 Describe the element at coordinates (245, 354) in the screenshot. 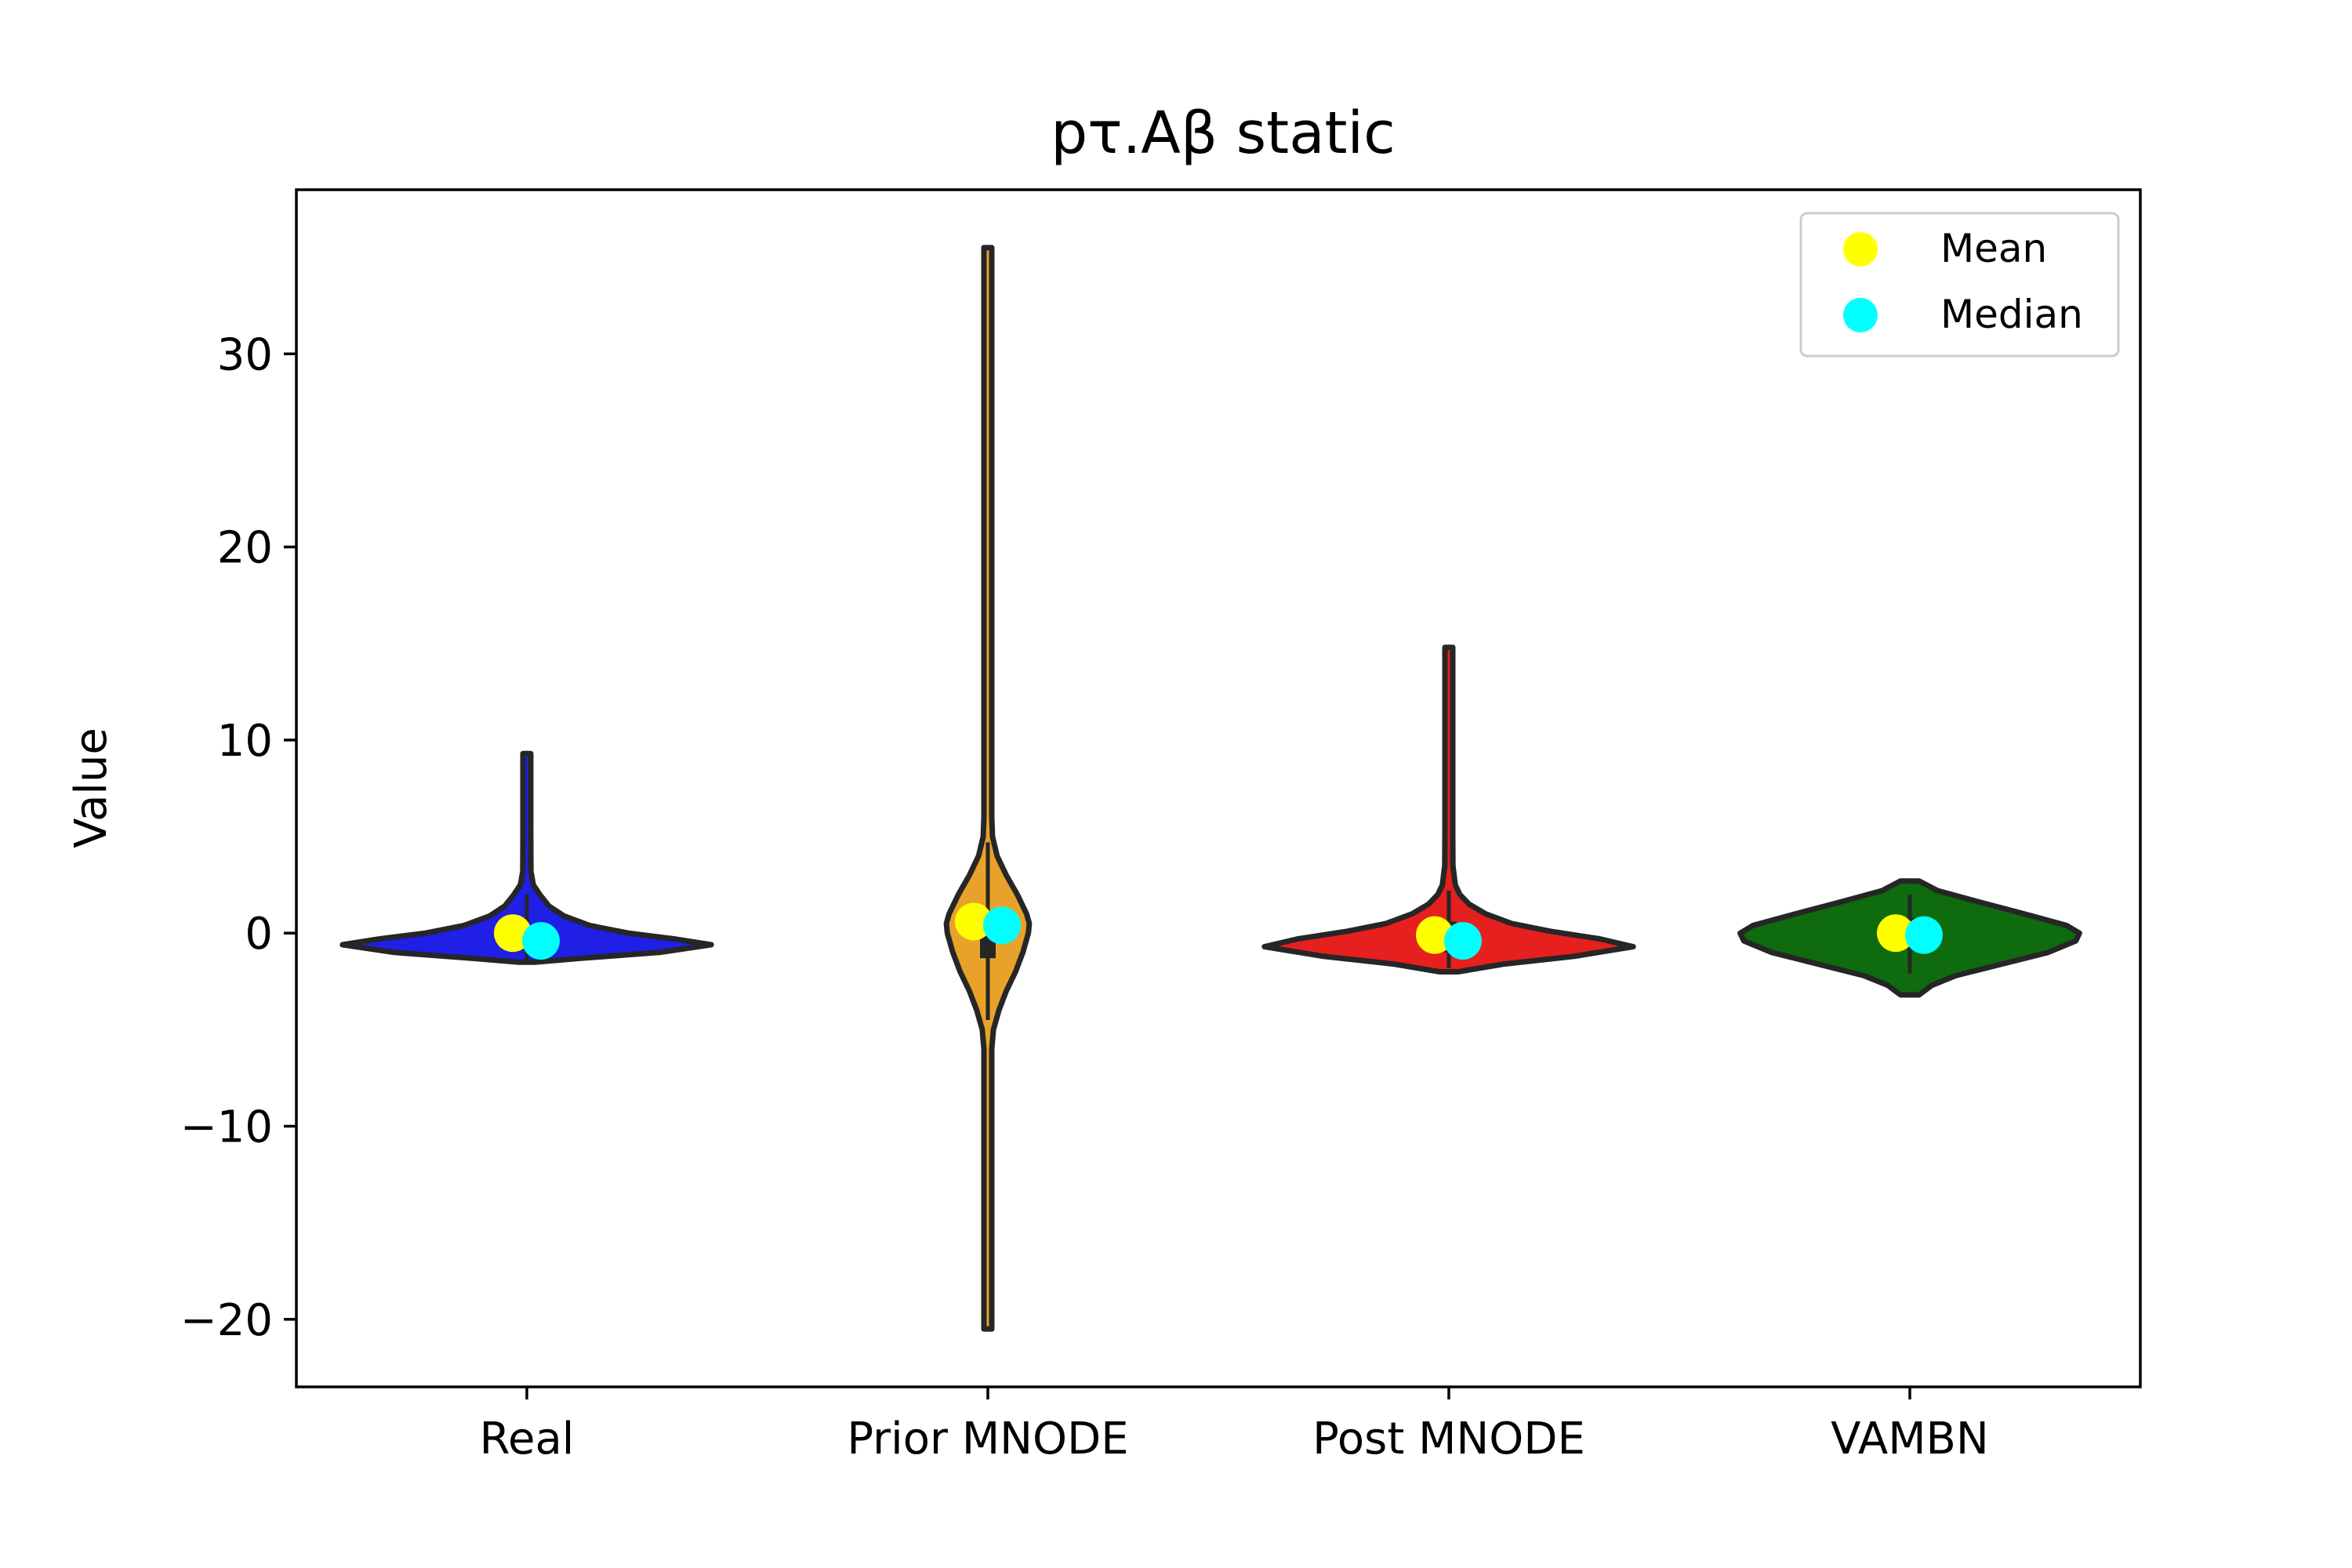

I see `y-tick-label: 30` at that location.